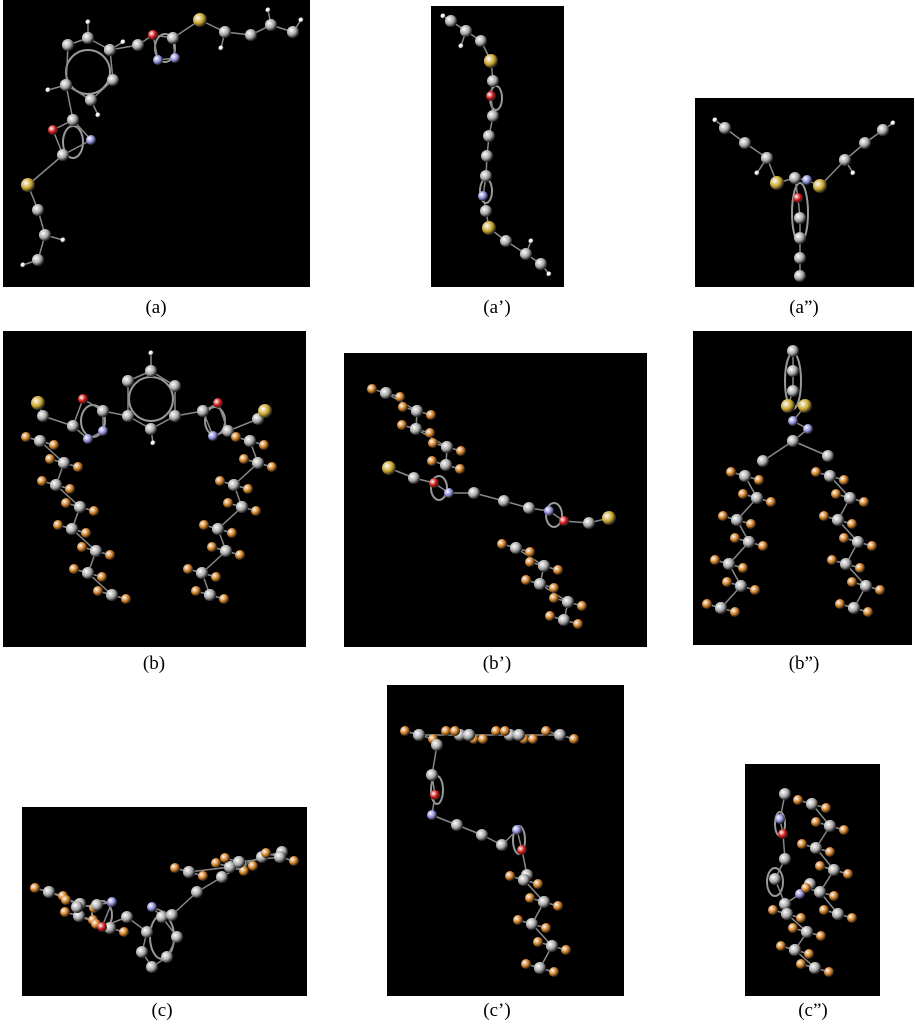  I want to click on panel-a-double-prime, so click(804, 192).